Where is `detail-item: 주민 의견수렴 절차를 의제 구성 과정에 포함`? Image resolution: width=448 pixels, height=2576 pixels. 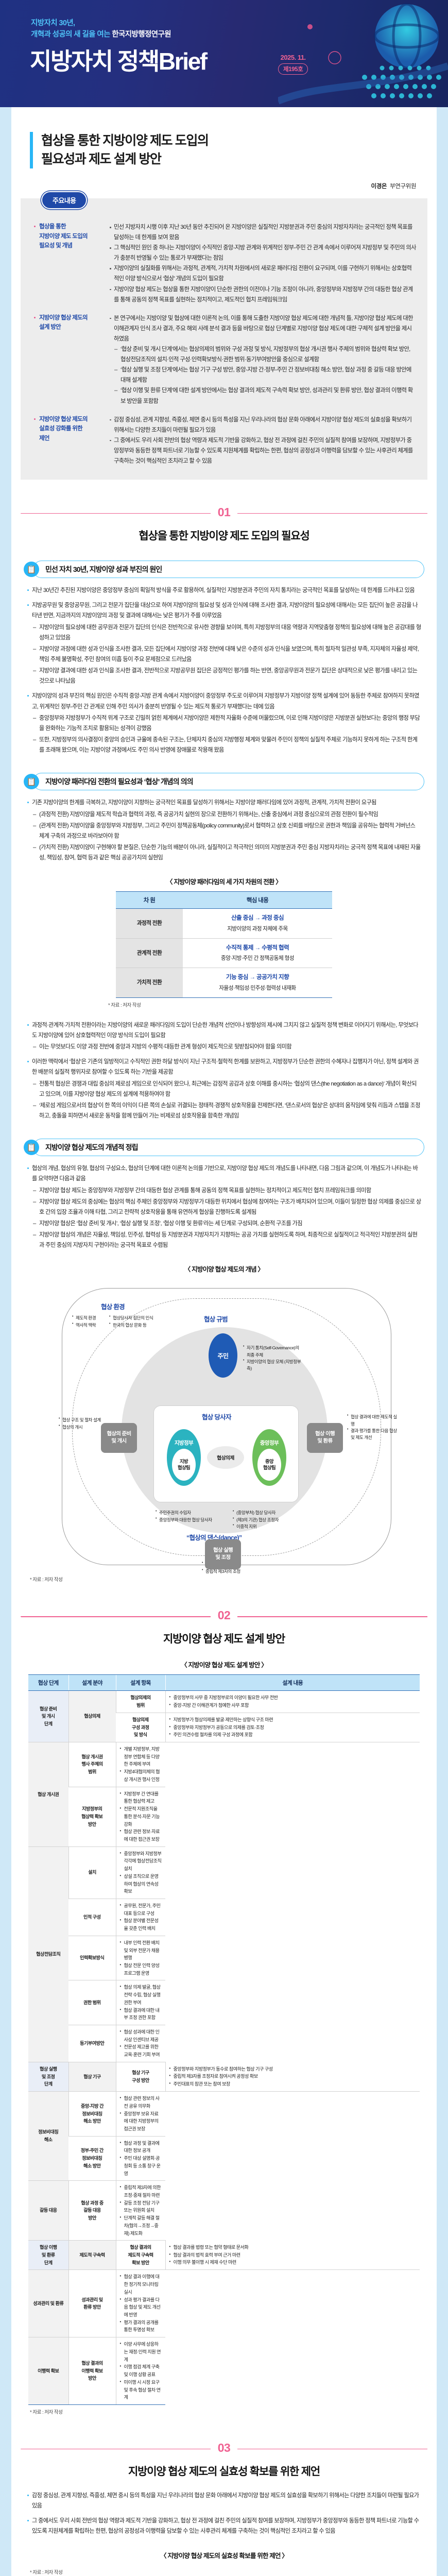 detail-item: 주민 의견수렴 절차를 의제 구성 과정에 포함 is located at coordinates (293, 1735).